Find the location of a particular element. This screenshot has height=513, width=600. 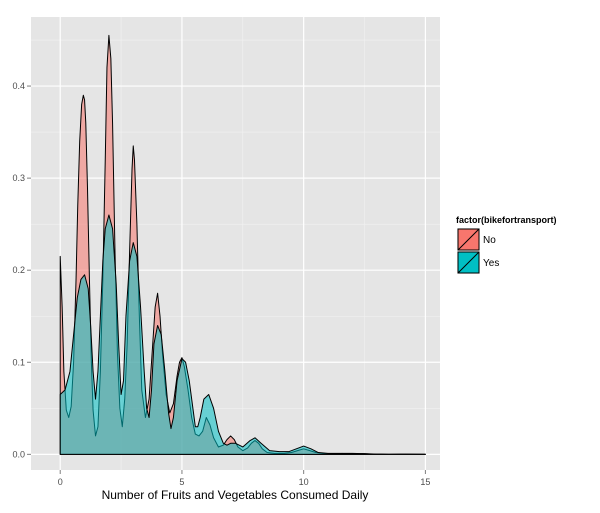

y-tick-label: 0.0 is located at coordinates (18, 454).